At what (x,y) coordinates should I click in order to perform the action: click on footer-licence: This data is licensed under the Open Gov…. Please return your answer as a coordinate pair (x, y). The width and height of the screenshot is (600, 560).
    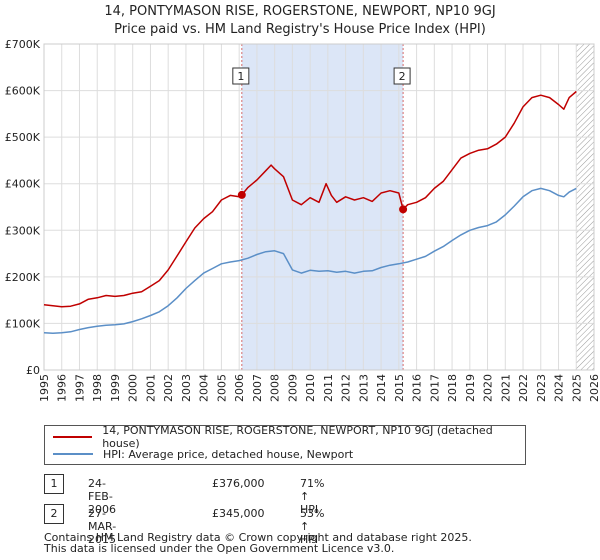
    Looking at the image, I should click on (219, 548).